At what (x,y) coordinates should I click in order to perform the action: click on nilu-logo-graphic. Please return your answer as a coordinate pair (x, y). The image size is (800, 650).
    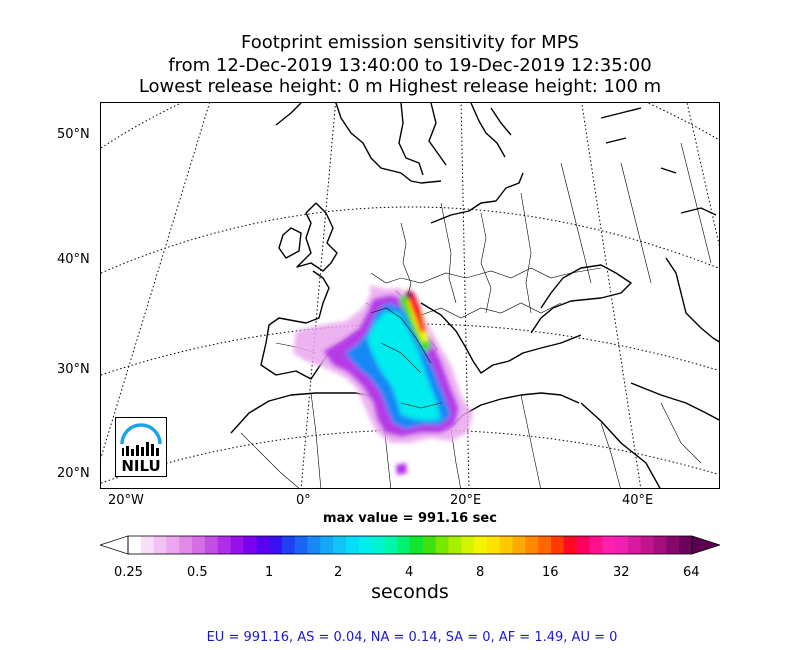
    Looking at the image, I should click on (141, 439).